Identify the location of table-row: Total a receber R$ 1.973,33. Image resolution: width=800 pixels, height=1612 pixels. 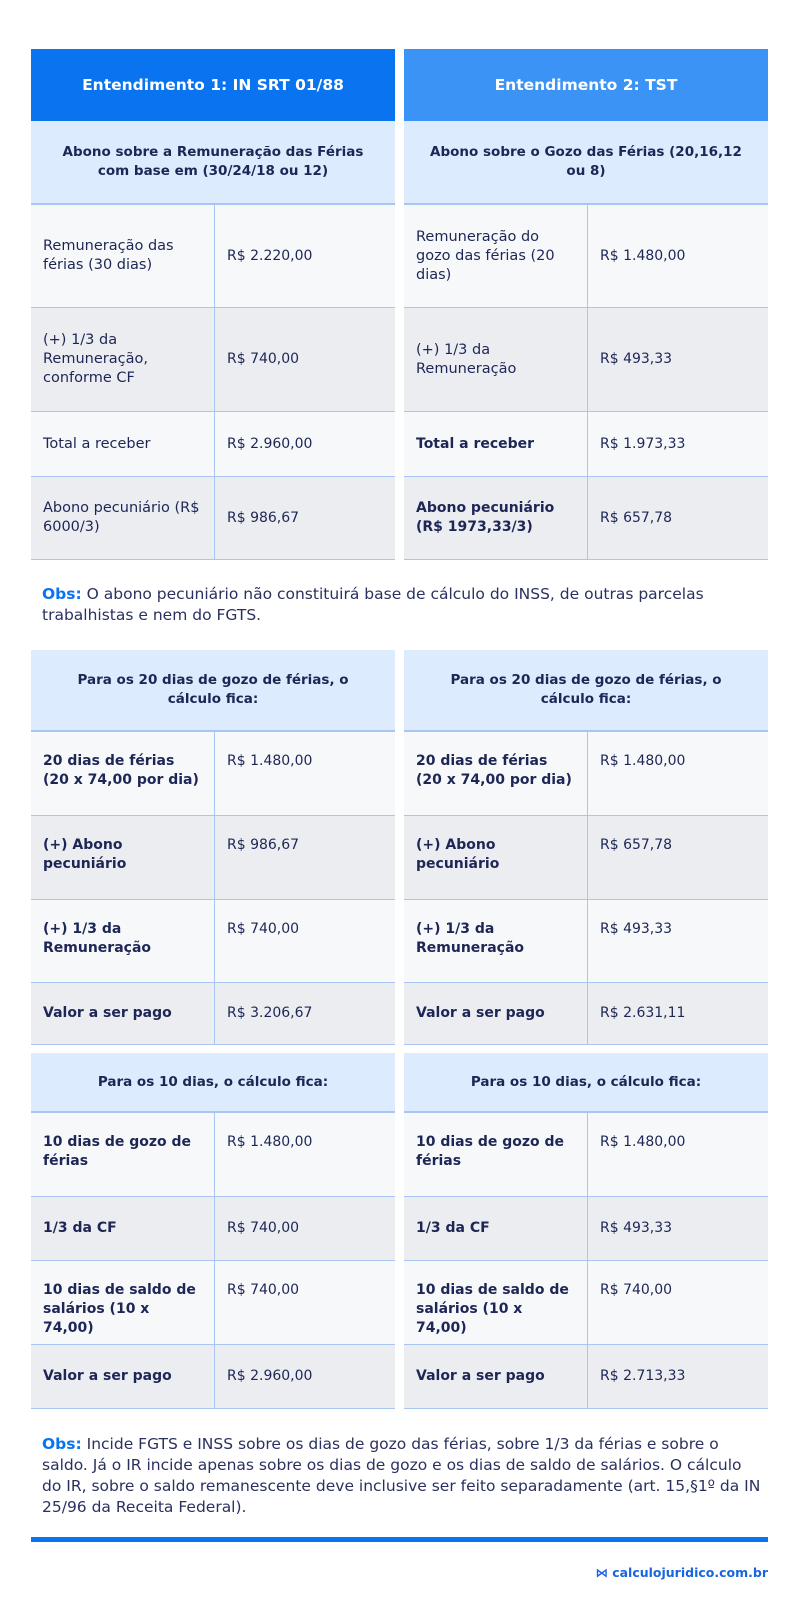
(586, 444).